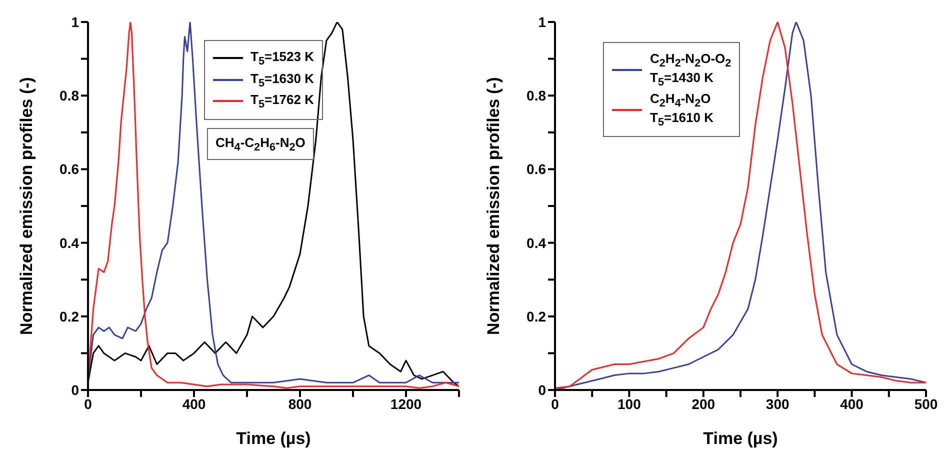 This screenshot has height=461, width=946. What do you see at coordinates (282, 101) in the screenshot?
I see `legend-label: T$_{5}$=1762 K` at bounding box center [282, 101].